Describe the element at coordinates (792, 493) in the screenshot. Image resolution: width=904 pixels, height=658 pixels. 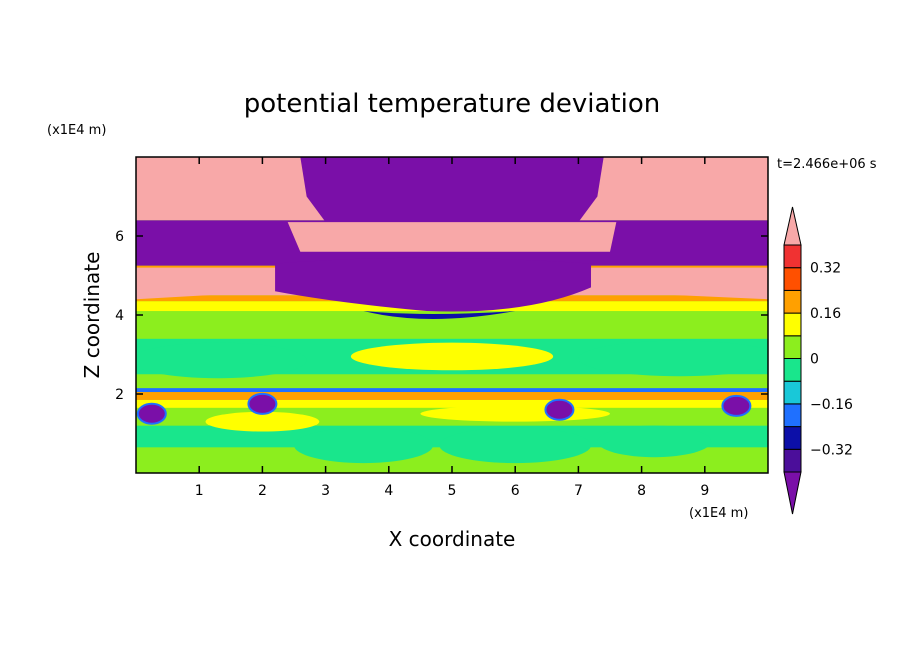
I see `colorbar-extend-min` at that location.